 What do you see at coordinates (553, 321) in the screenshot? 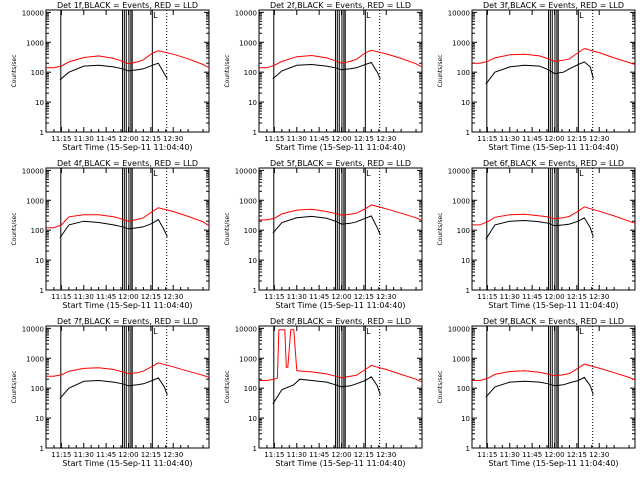
I see `panel-title: Det 9f,BLACK = Events, RED = LLD` at bounding box center [553, 321].